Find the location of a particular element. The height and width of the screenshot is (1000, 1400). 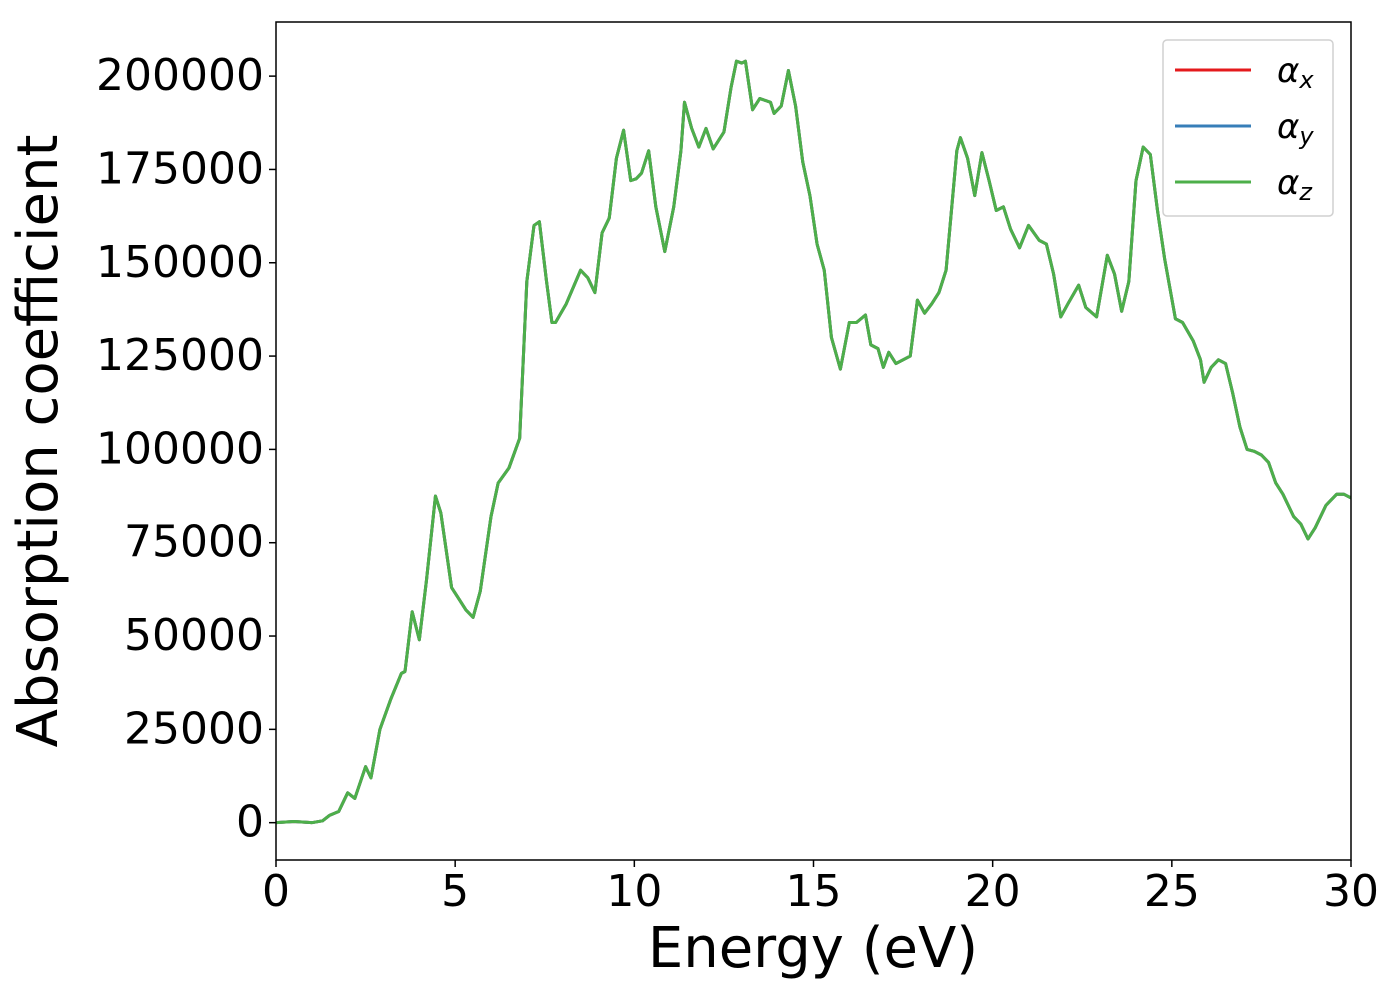

y-axis-label: Absorption coefficient is located at coordinates (38, 441).